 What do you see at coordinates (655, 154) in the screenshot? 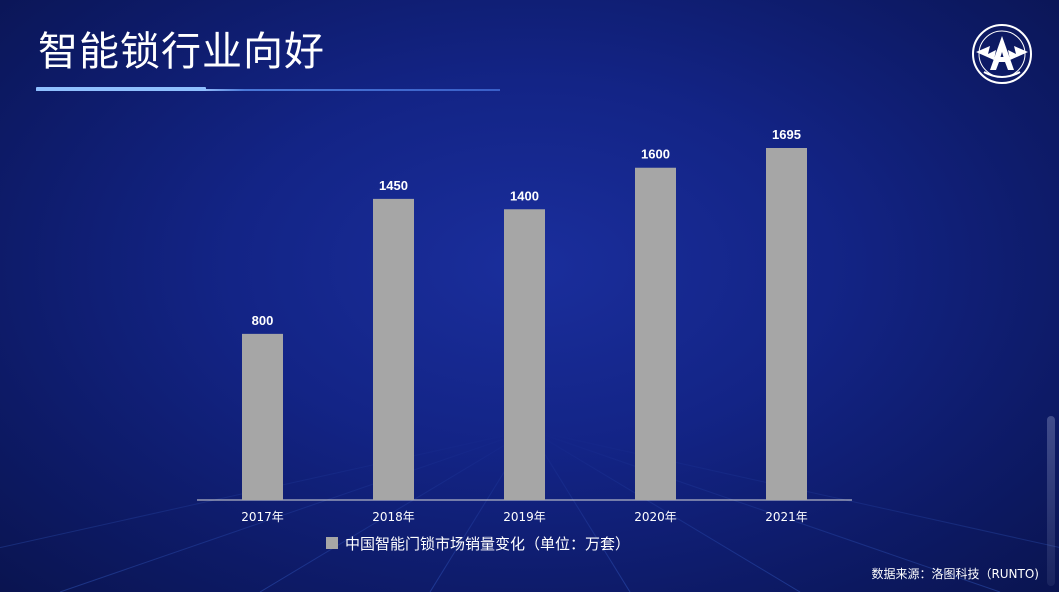
I see `data-label-3: 1600` at bounding box center [655, 154].